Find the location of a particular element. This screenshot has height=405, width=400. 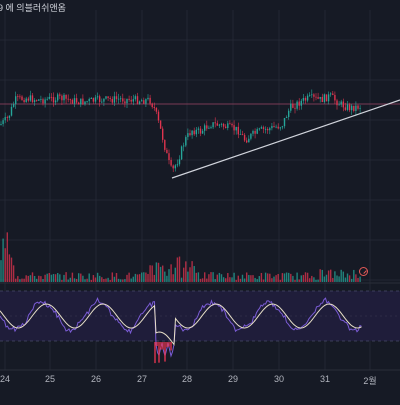

time-label-25: 25 is located at coordinates (50, 379).